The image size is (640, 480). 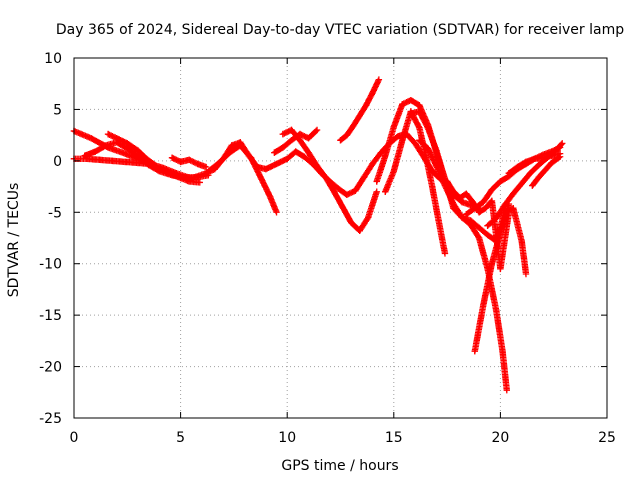 What do you see at coordinates (74, 438) in the screenshot?
I see `x-tick-label: 0` at bounding box center [74, 438].